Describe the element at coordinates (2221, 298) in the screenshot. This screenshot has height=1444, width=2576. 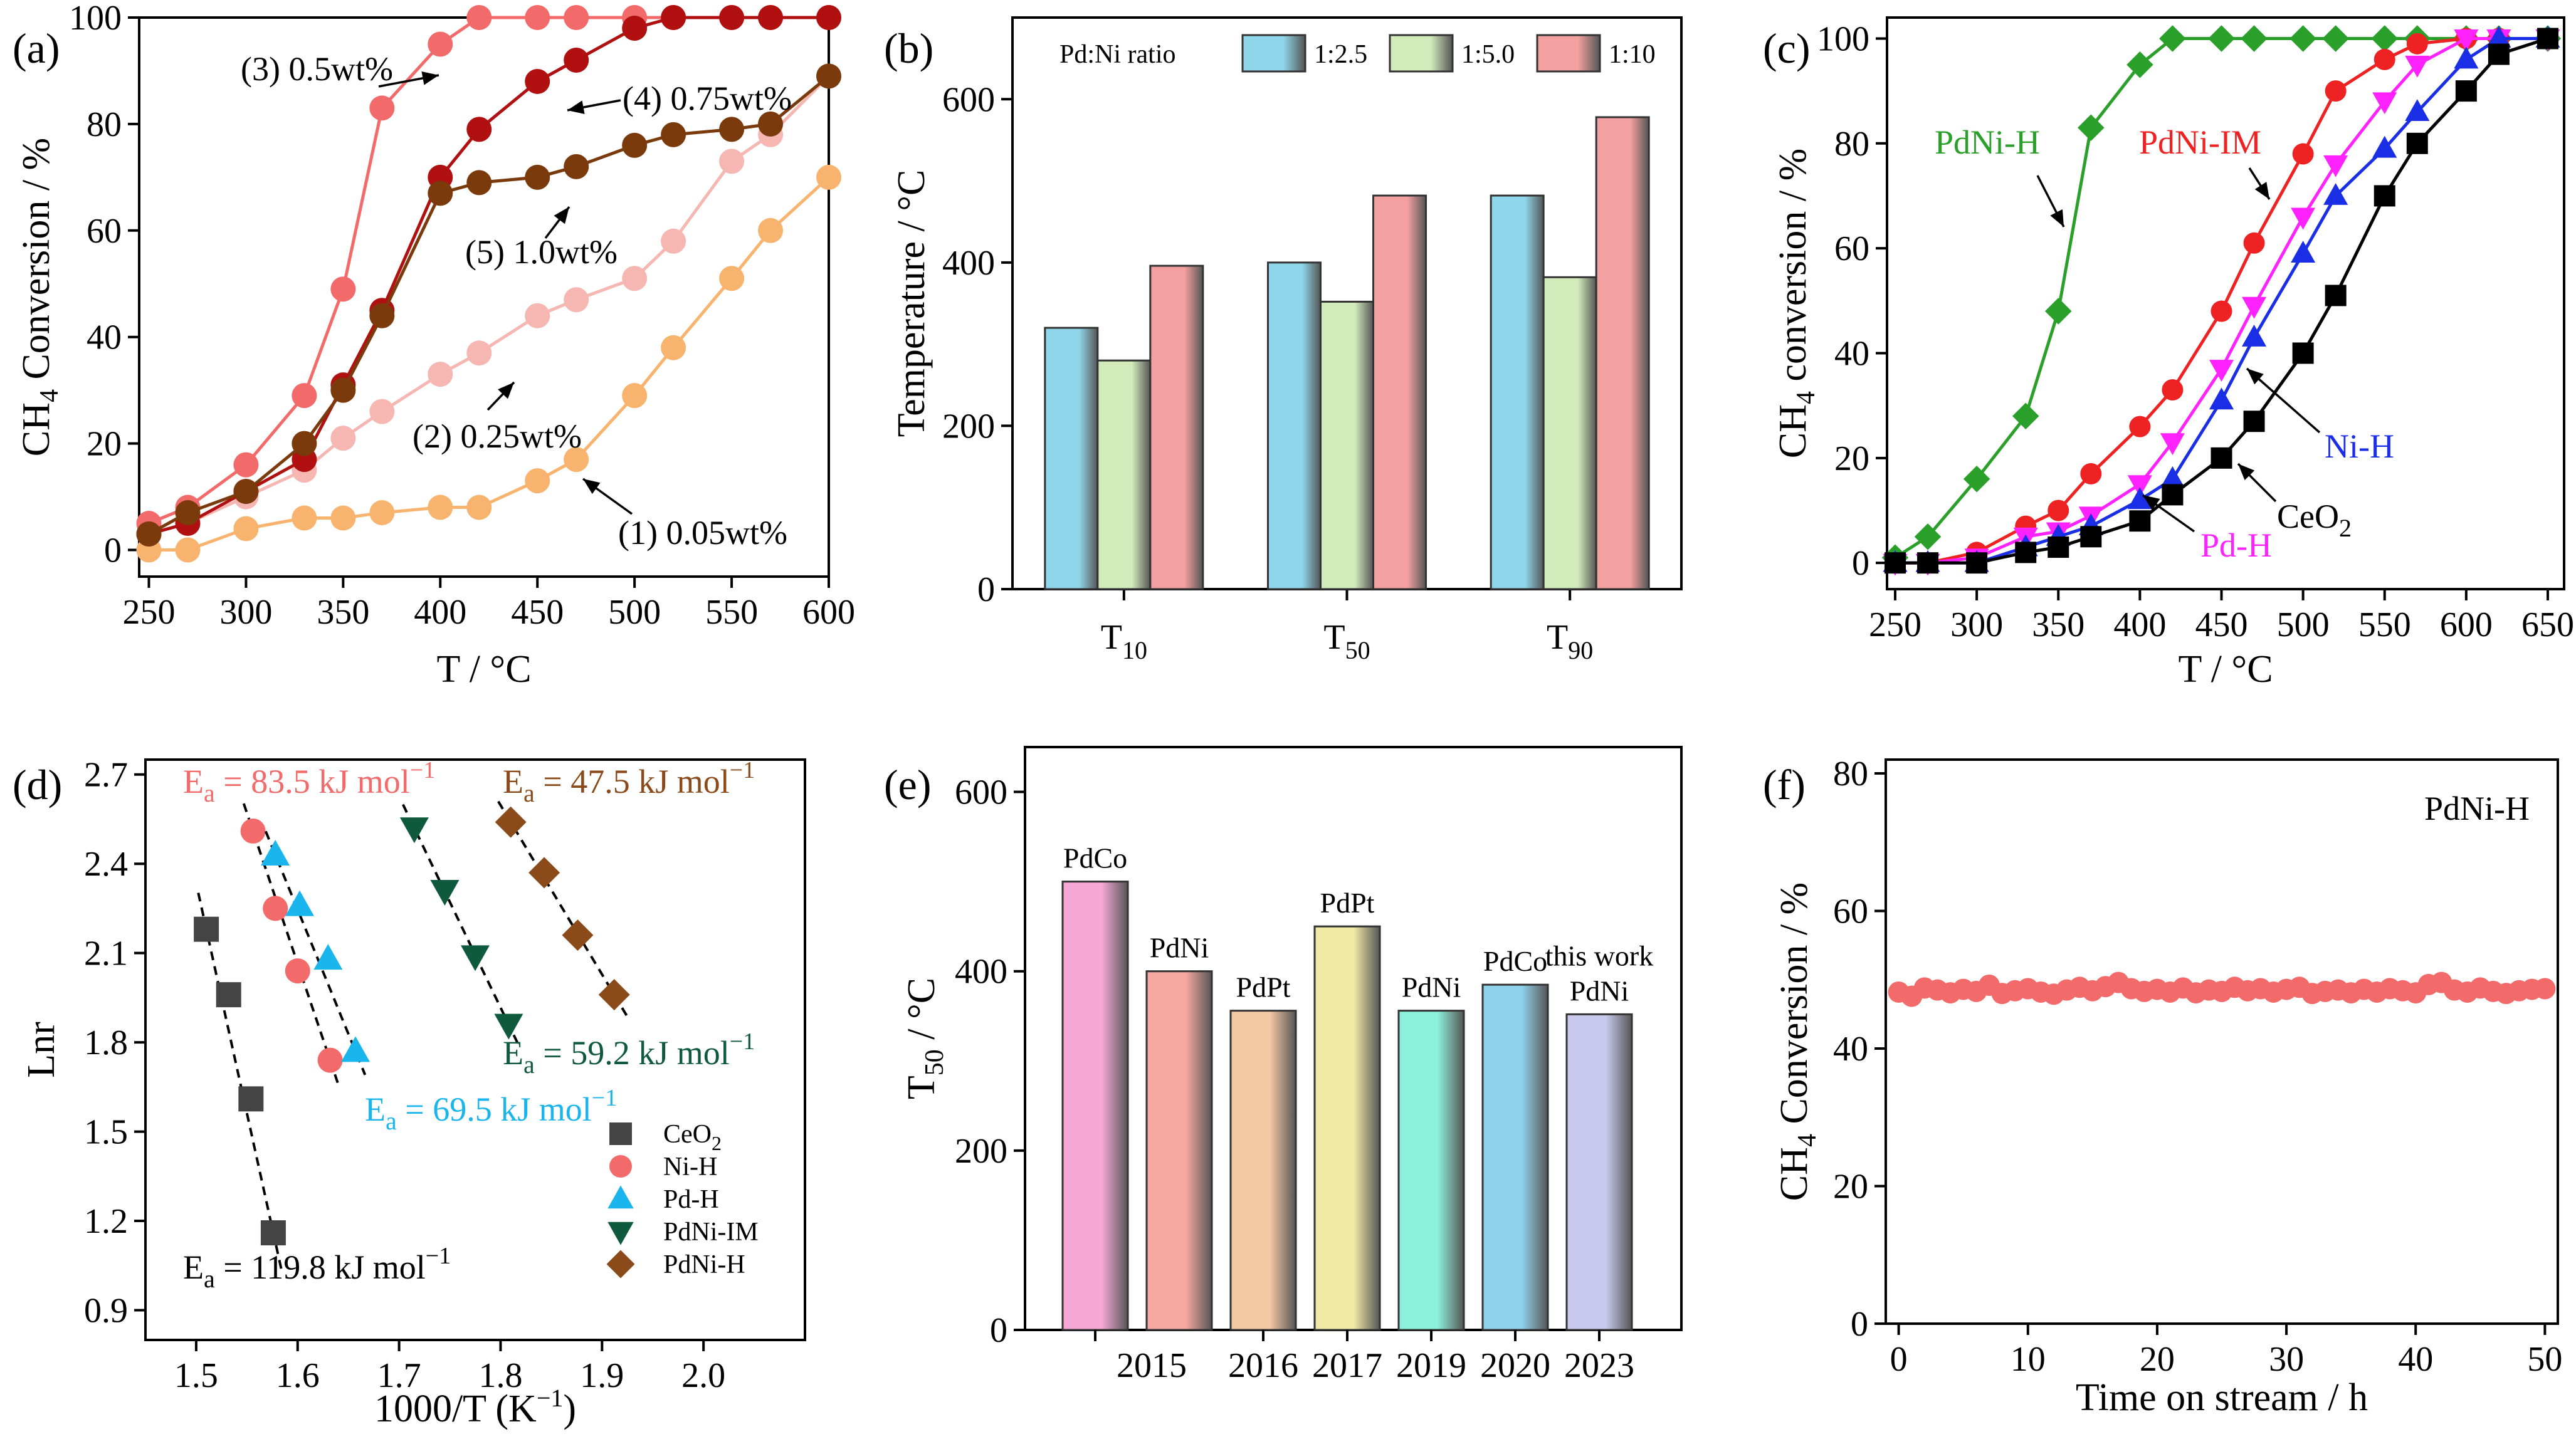
I see `panel-c-series-line` at that location.